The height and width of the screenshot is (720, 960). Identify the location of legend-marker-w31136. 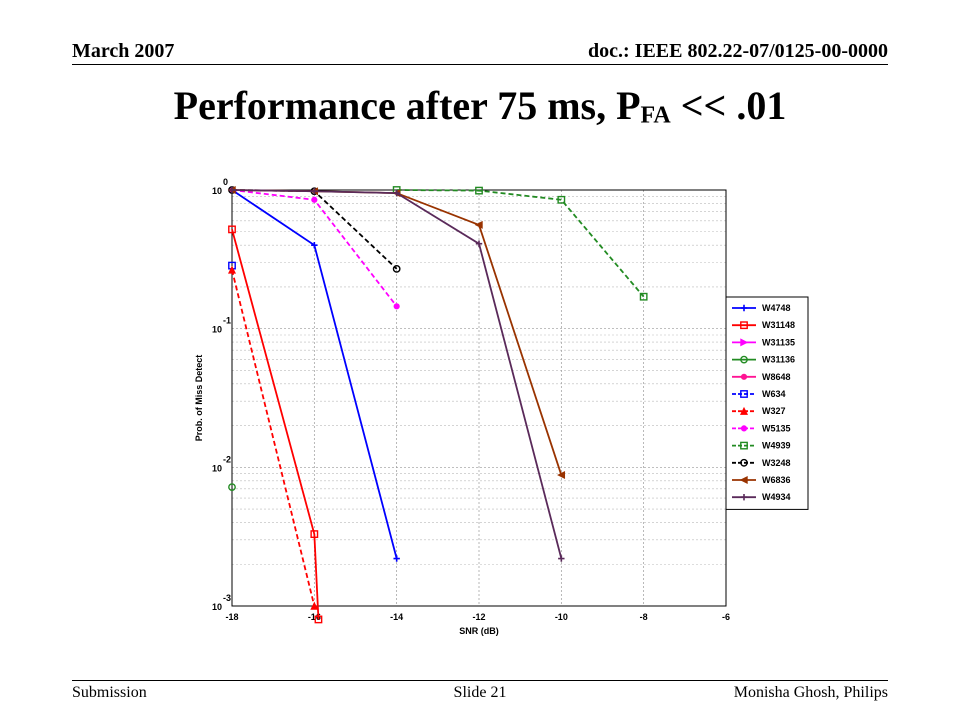
(744, 359).